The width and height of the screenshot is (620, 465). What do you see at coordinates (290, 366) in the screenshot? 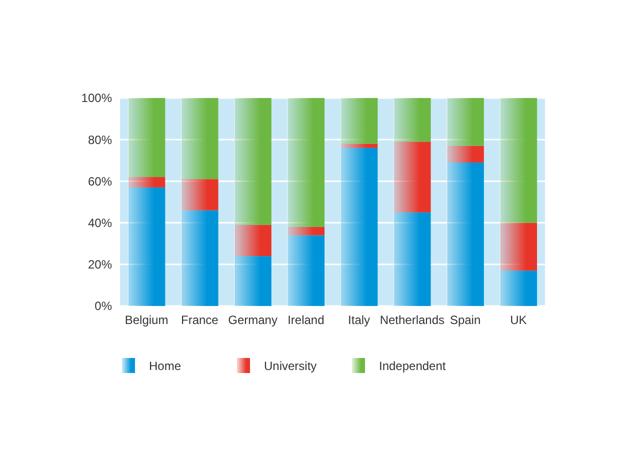
I see `legend-label: University` at bounding box center [290, 366].